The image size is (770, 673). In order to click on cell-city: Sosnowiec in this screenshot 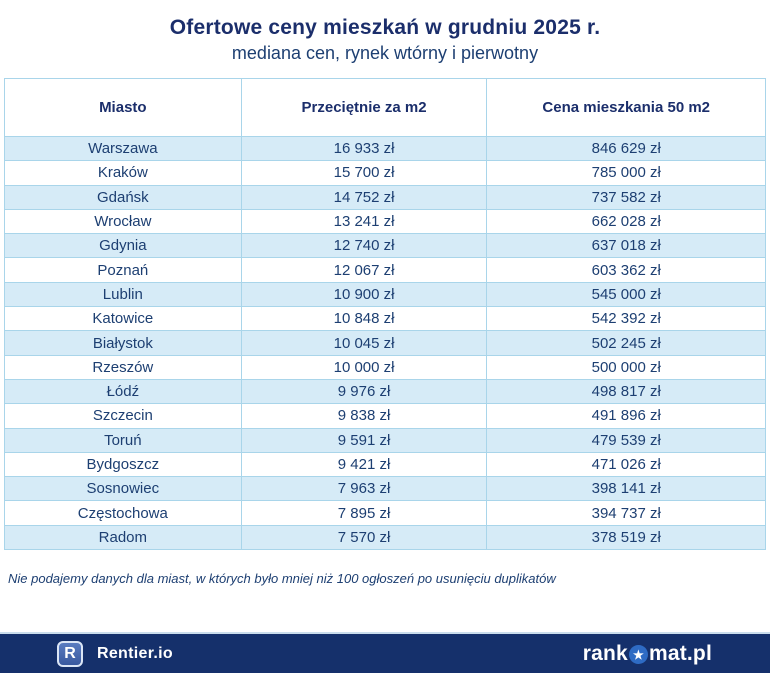, I will do `click(123, 489)`.